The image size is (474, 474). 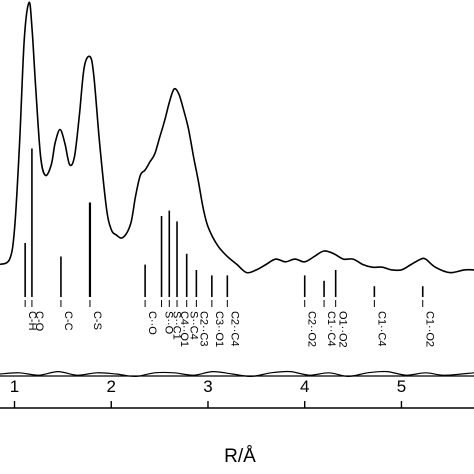 I want to click on x-axis: 1 2 3 4 5, so click(x=237, y=393).